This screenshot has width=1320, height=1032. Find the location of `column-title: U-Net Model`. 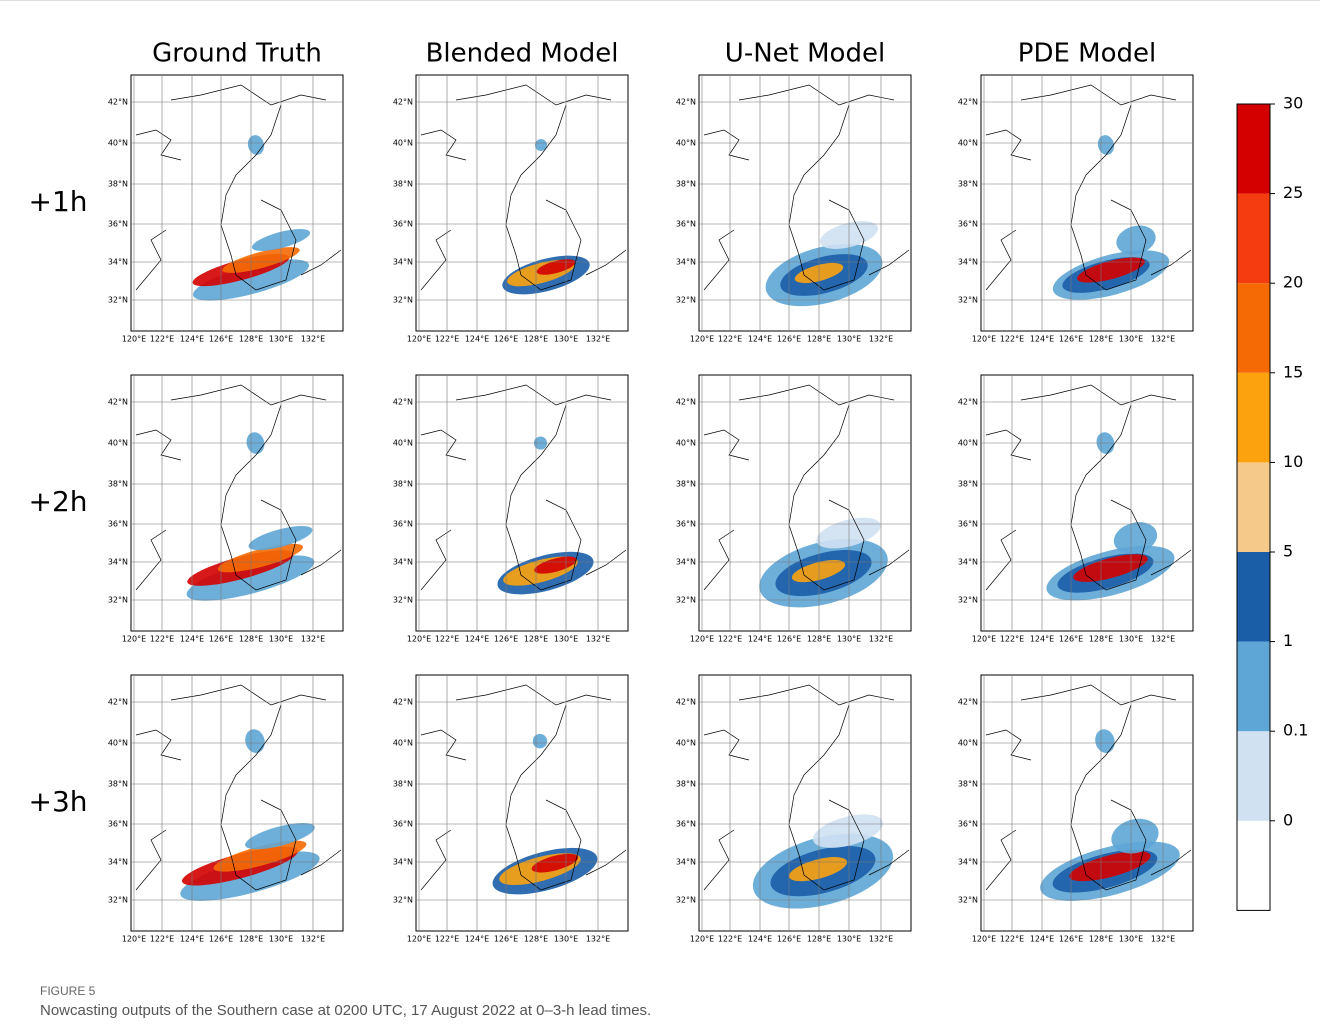

column-title: U-Net Model is located at coordinates (805, 54).